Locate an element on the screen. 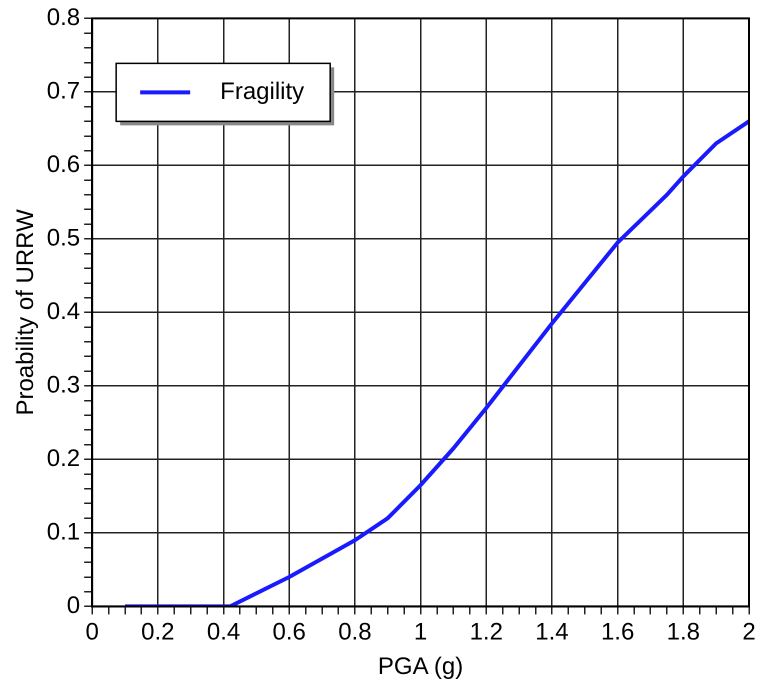  legend-label: Fragility is located at coordinates (262, 92).